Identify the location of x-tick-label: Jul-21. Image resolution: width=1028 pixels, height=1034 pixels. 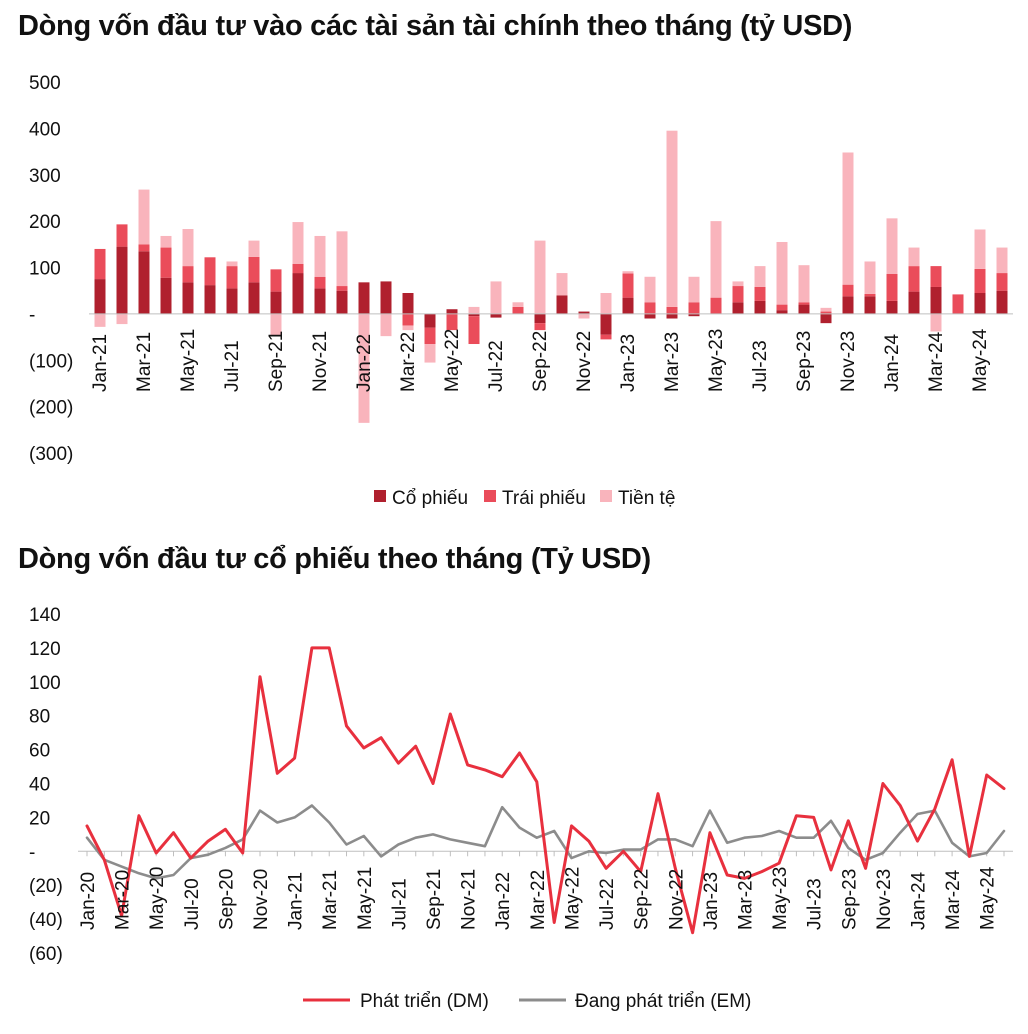
(232, 366).